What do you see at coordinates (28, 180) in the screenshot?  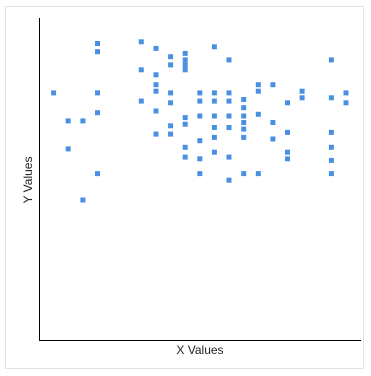 I see `y-axis-label: Y Values` at bounding box center [28, 180].